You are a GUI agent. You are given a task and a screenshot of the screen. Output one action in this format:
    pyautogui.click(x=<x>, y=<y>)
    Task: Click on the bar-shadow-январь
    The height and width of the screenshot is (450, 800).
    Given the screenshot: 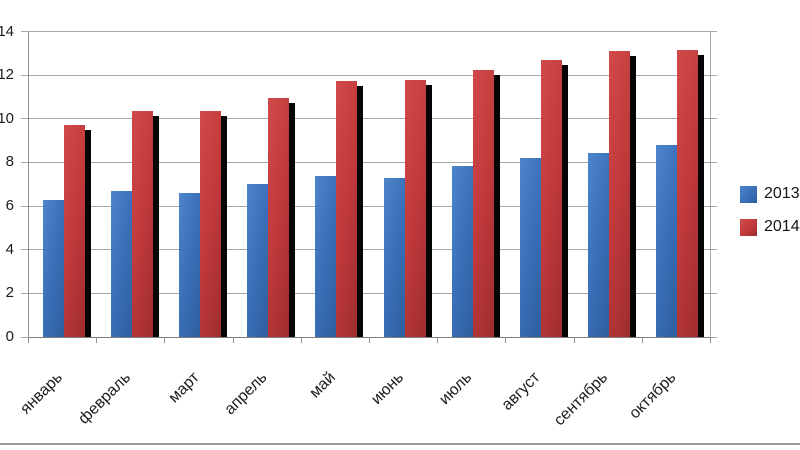 What is the action you would take?
    pyautogui.click(x=87, y=233)
    